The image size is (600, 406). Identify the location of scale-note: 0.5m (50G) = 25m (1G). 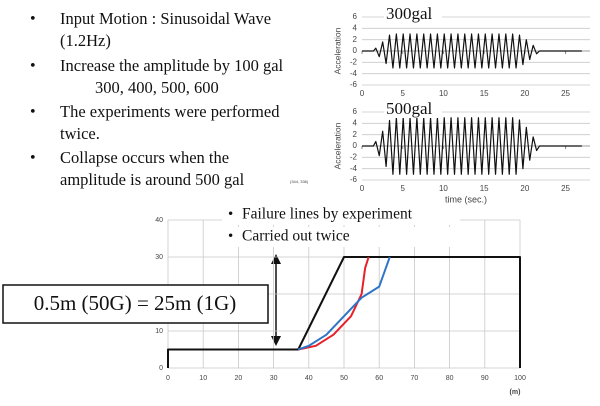
(135, 303).